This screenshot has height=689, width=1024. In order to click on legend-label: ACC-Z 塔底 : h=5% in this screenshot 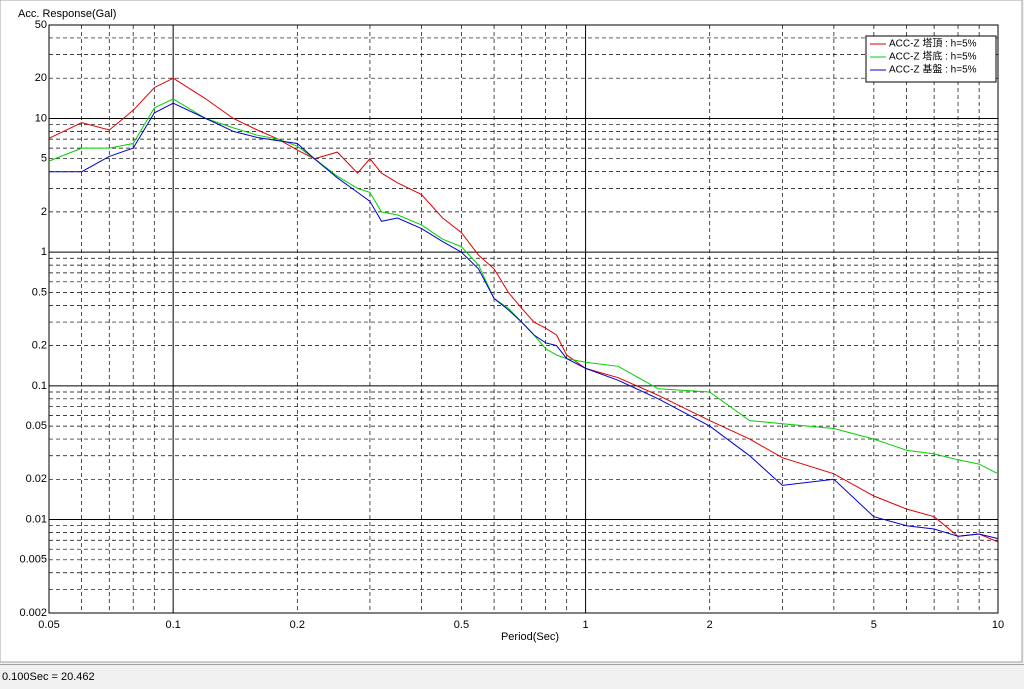, I will do `click(933, 56)`.